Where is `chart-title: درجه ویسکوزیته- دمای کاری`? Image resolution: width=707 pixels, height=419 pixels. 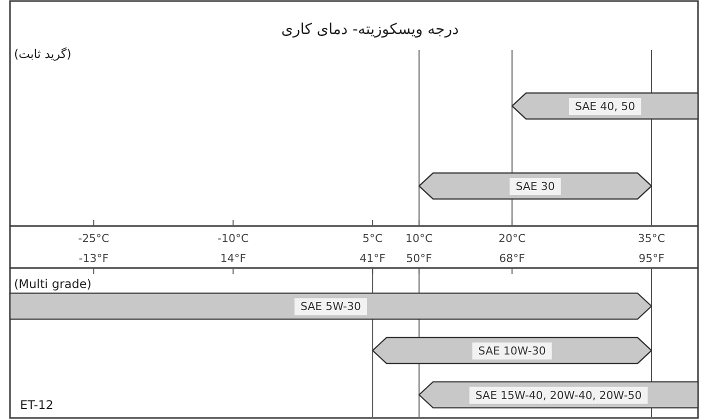 chart-title: درجه ویسکوزیته- دمای کاری is located at coordinates (370, 29).